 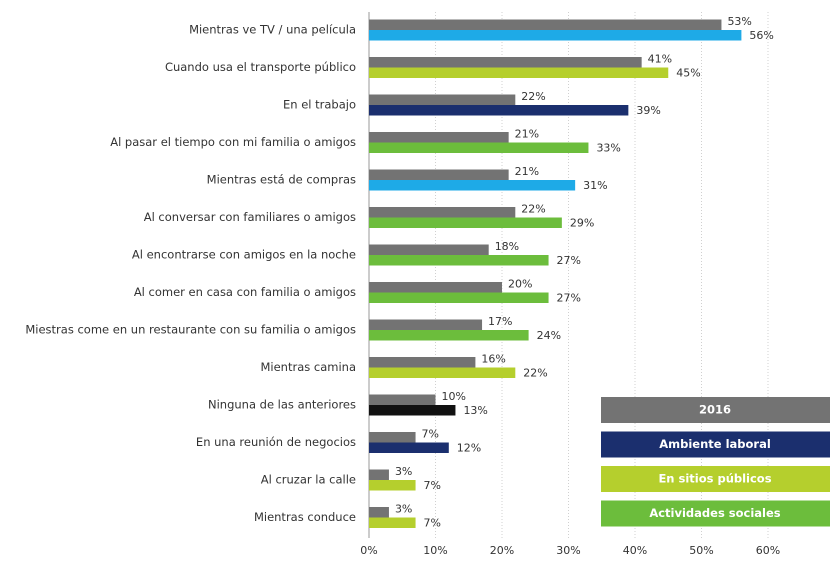 What do you see at coordinates (244, 255) in the screenshot?
I see `y-tick-label: Al encontrarse con amigos en la noche` at bounding box center [244, 255].